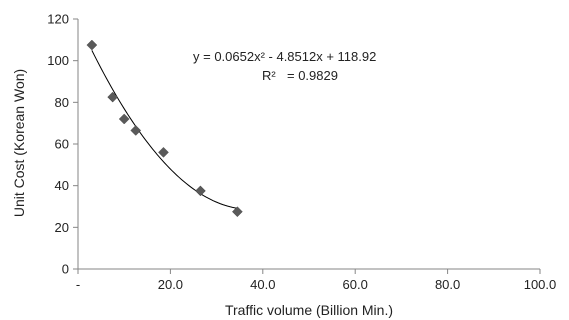 This screenshot has height=320, width=569. I want to click on y-tick-label: 0, so click(65, 269).